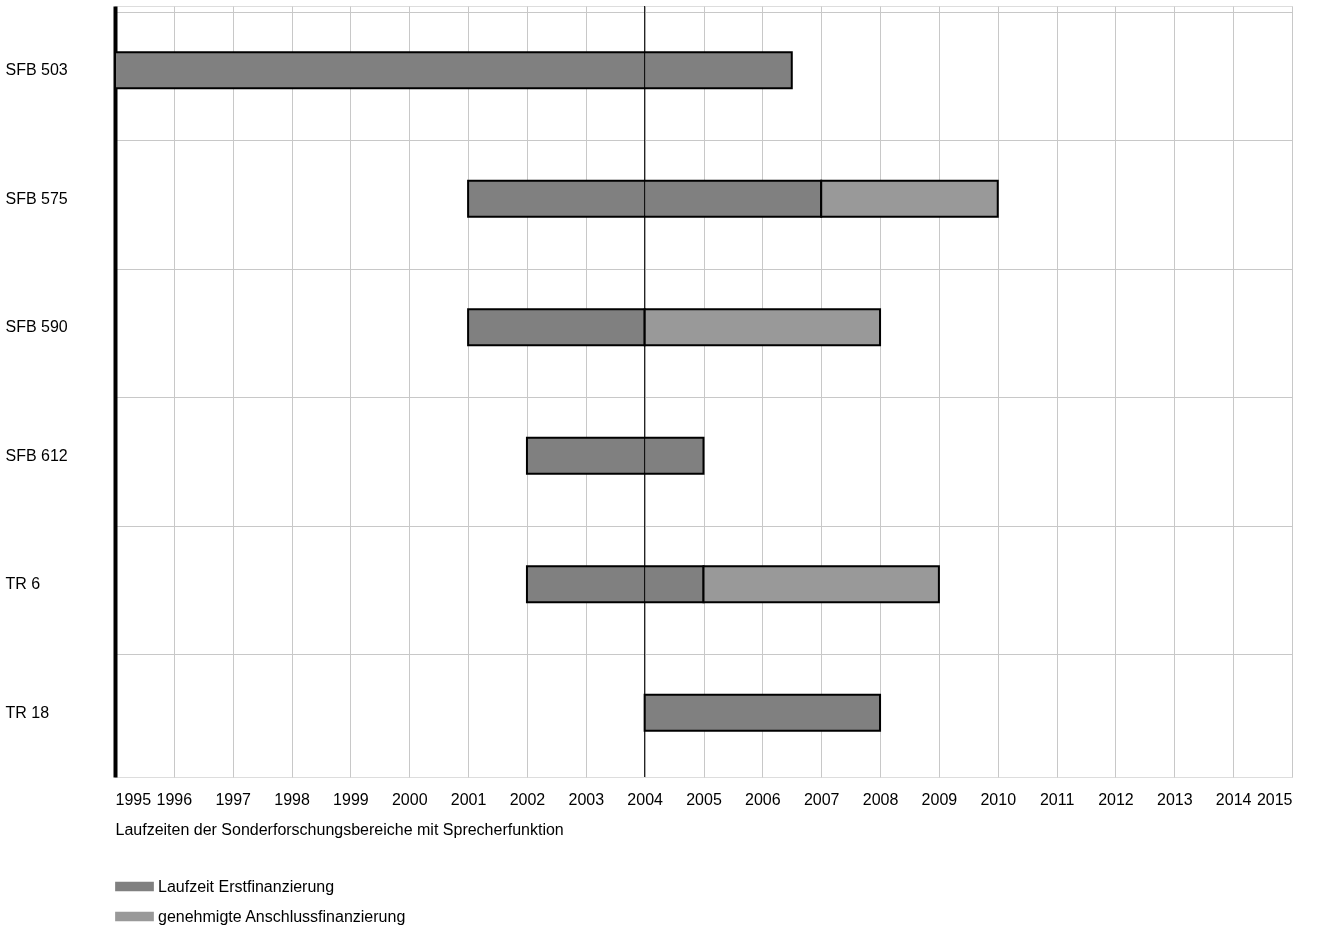 The height and width of the screenshot is (942, 1331). What do you see at coordinates (27, 712) in the screenshot?
I see `y-tick-label: TR 18` at bounding box center [27, 712].